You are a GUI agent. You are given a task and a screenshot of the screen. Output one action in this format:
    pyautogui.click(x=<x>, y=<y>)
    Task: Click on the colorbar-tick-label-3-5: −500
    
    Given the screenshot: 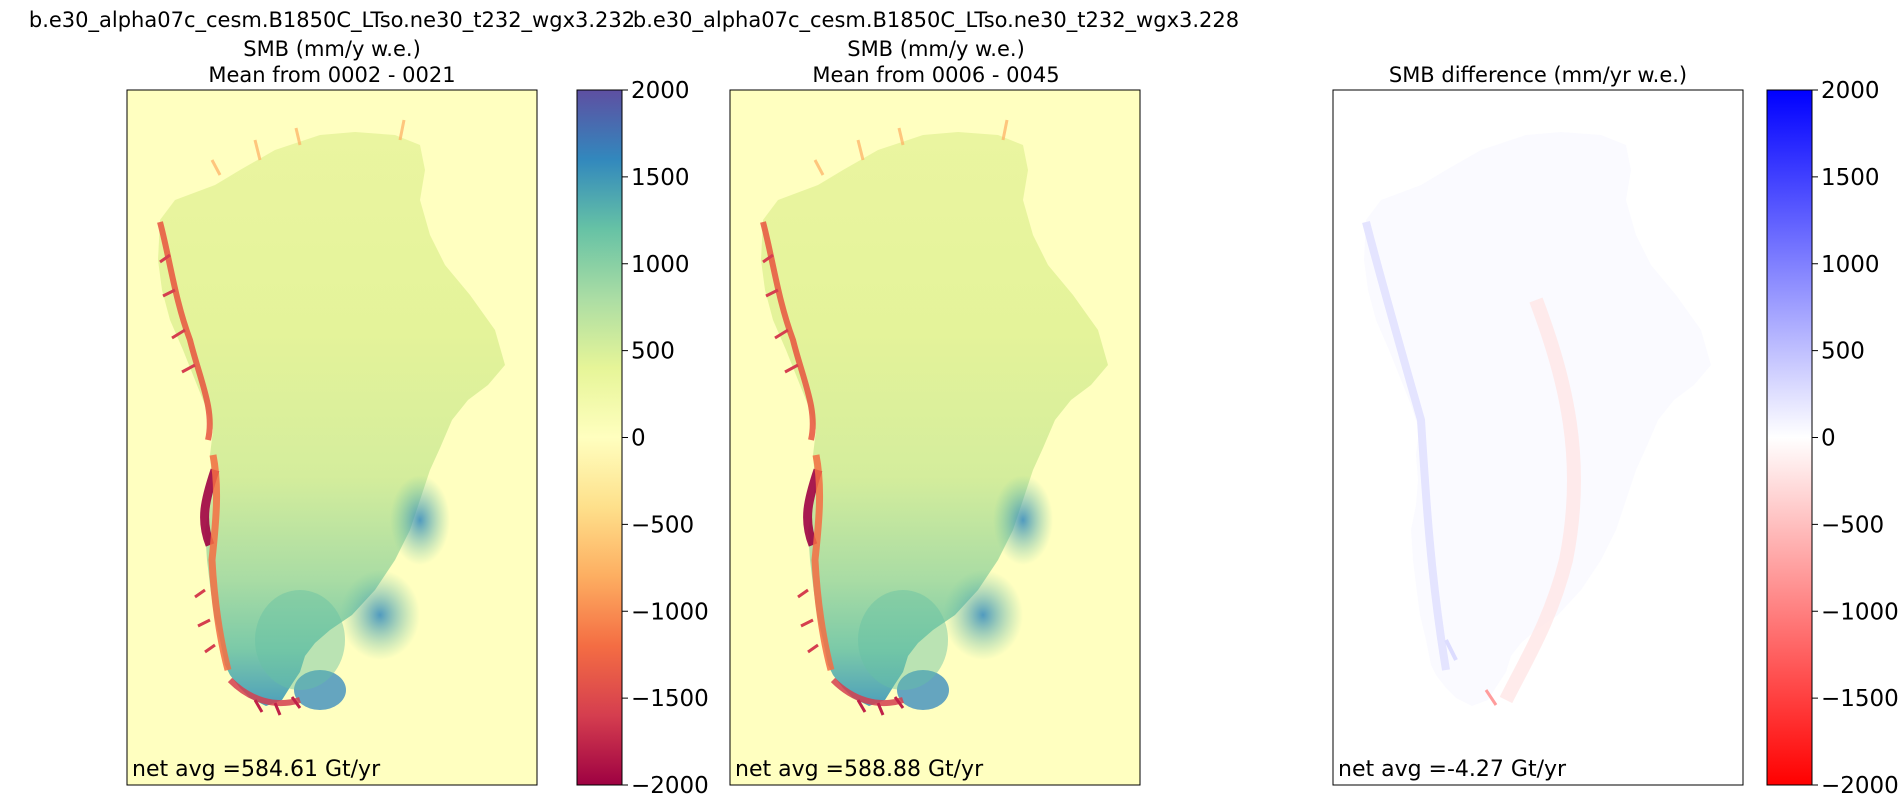 What is the action you would take?
    pyautogui.click(x=1852, y=525)
    